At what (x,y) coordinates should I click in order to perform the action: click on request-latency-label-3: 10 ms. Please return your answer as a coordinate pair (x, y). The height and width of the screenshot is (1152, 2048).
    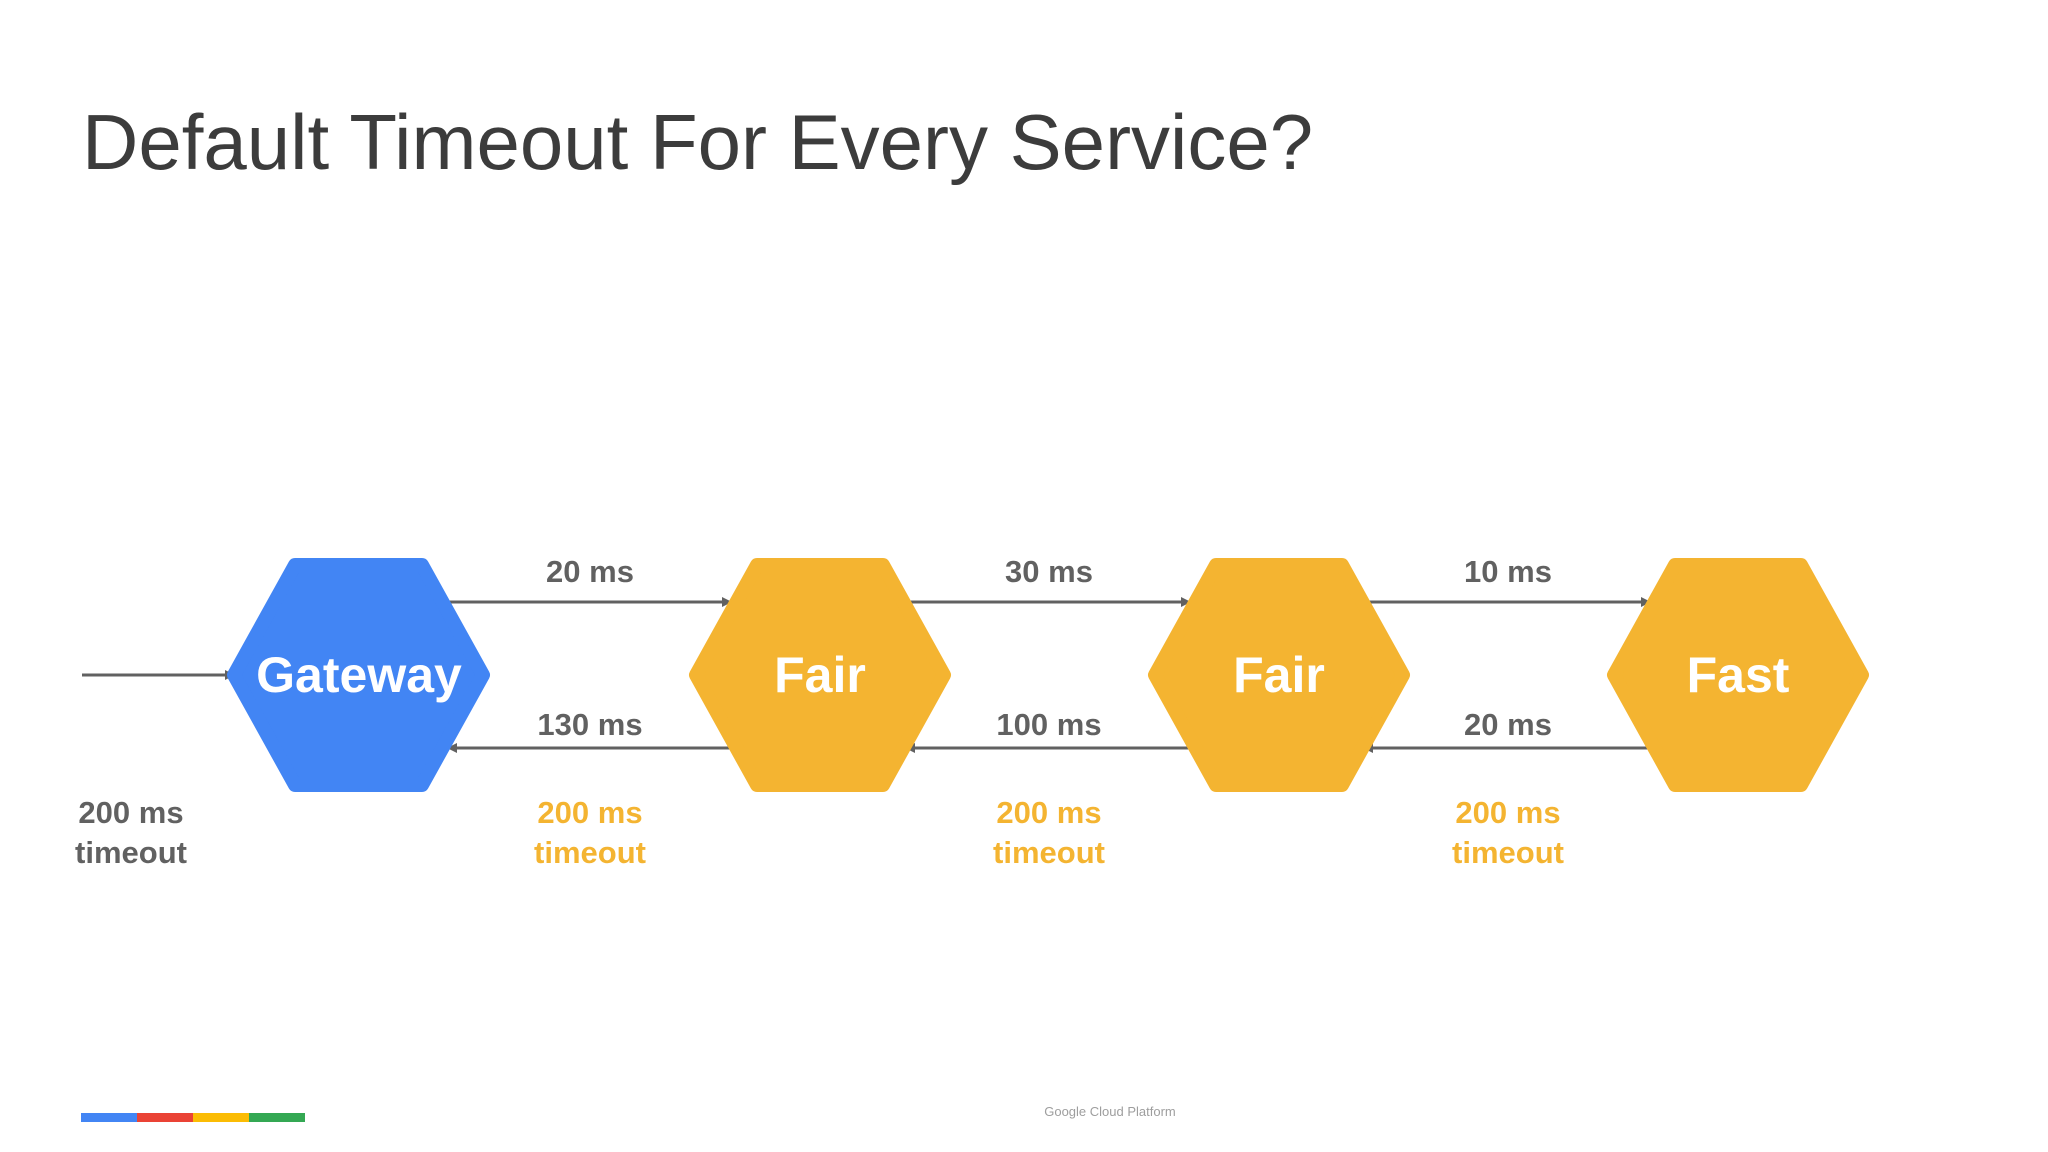
    Looking at the image, I should click on (1508, 571).